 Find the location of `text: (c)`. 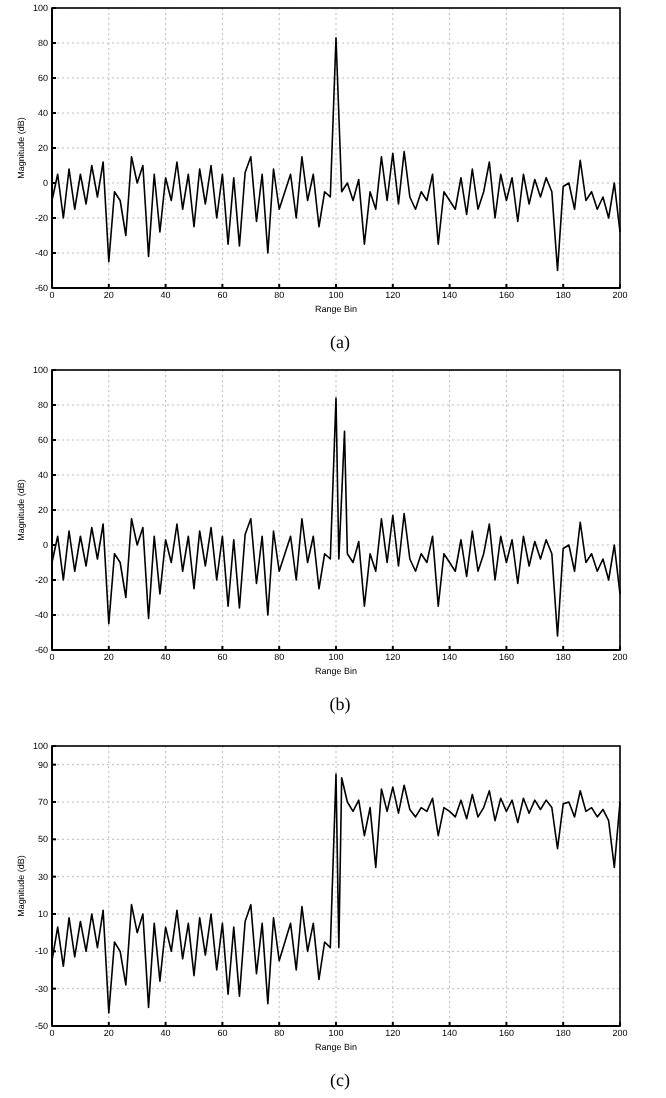

text: (c) is located at coordinates (340, 1080).